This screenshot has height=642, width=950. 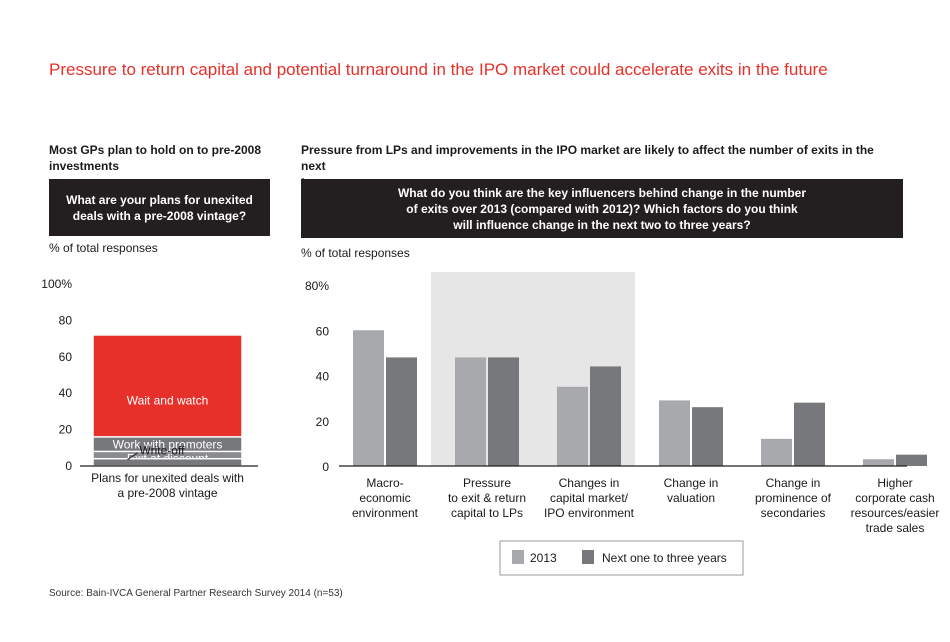 What do you see at coordinates (793, 513) in the screenshot?
I see `right-category-label: secondaries` at bounding box center [793, 513].